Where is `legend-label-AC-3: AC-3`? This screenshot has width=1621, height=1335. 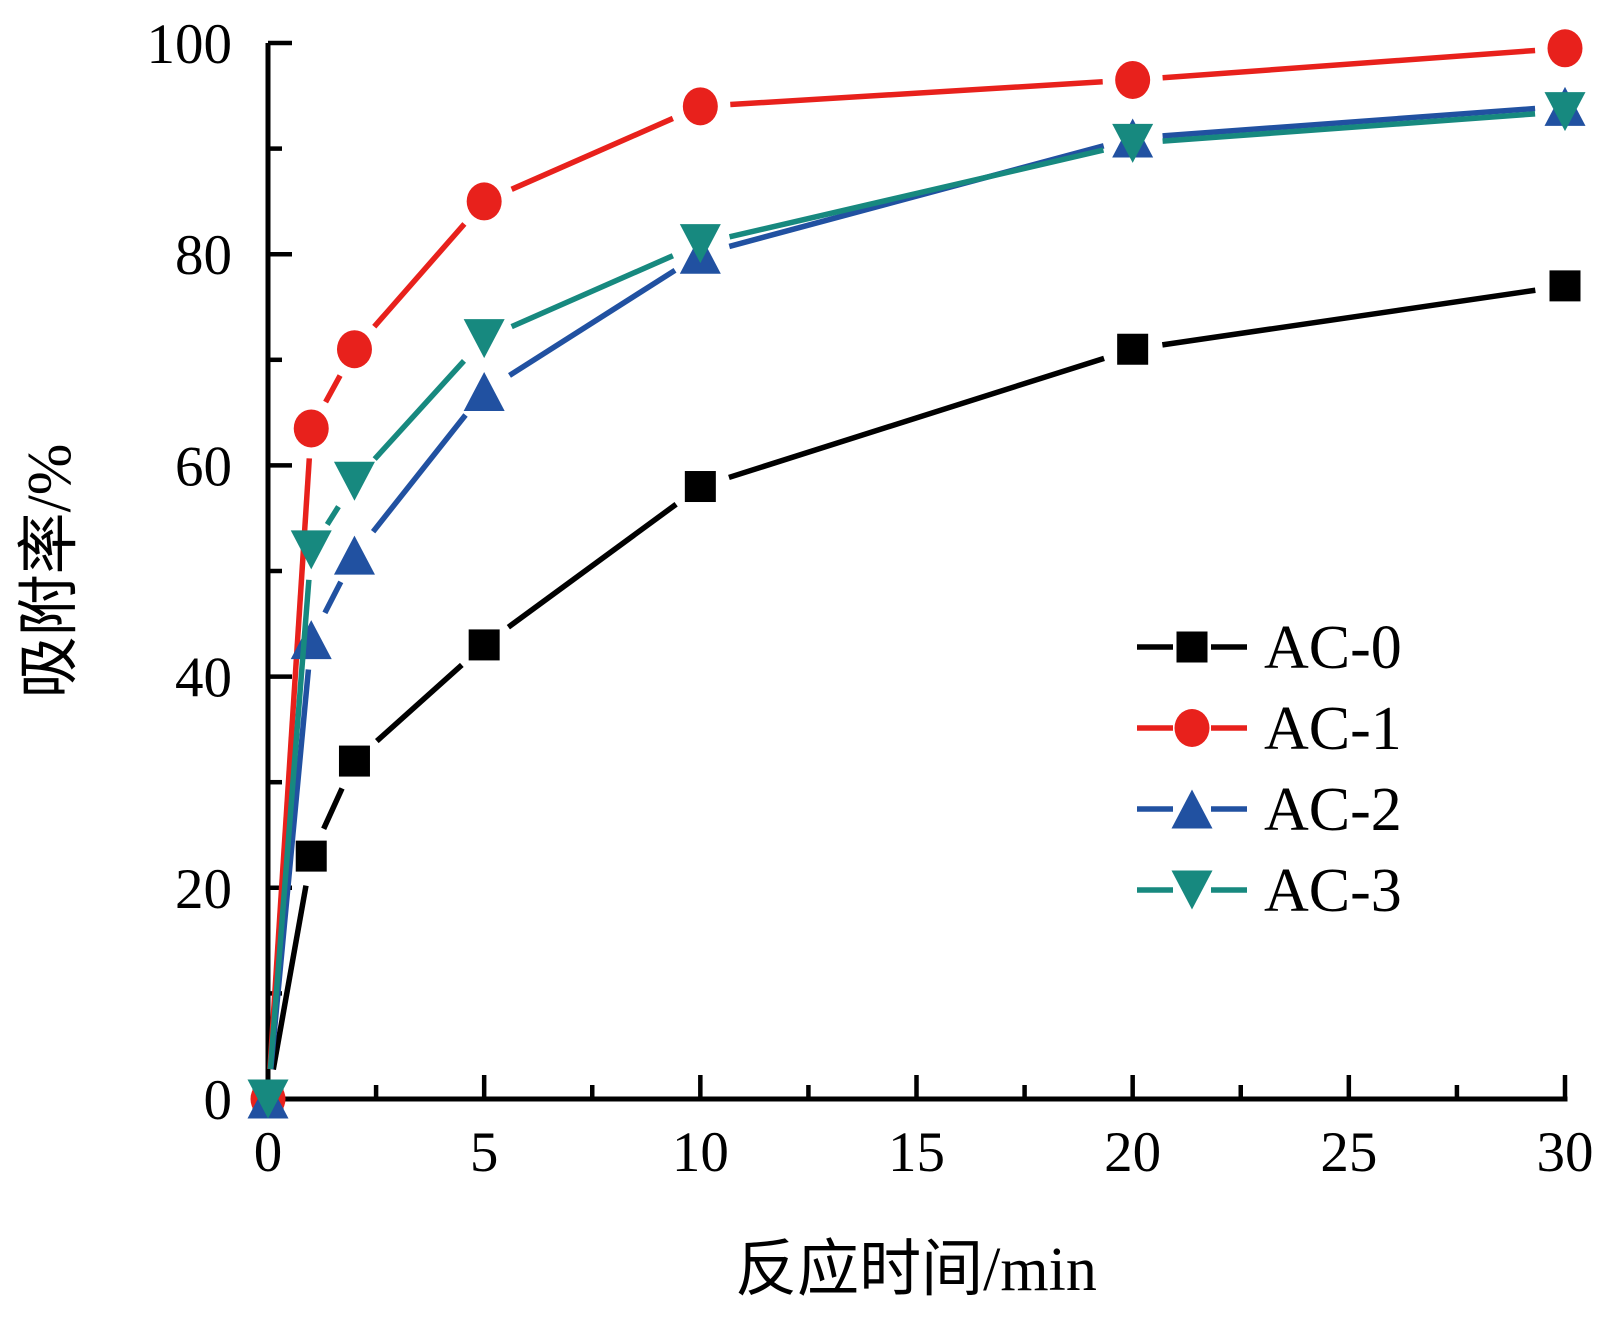
legend-label-AC-3: AC-3 is located at coordinates (1333, 891).